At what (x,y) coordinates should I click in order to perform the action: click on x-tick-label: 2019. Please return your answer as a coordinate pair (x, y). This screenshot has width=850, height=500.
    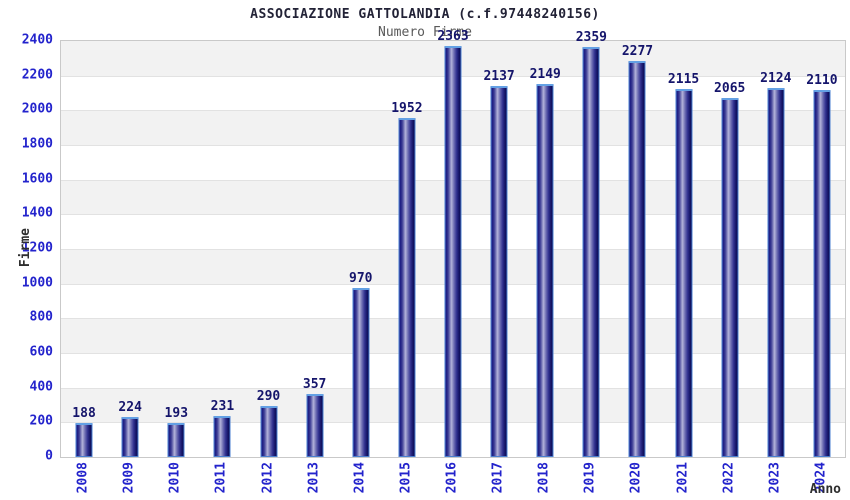
    Looking at the image, I should click on (590, 479).